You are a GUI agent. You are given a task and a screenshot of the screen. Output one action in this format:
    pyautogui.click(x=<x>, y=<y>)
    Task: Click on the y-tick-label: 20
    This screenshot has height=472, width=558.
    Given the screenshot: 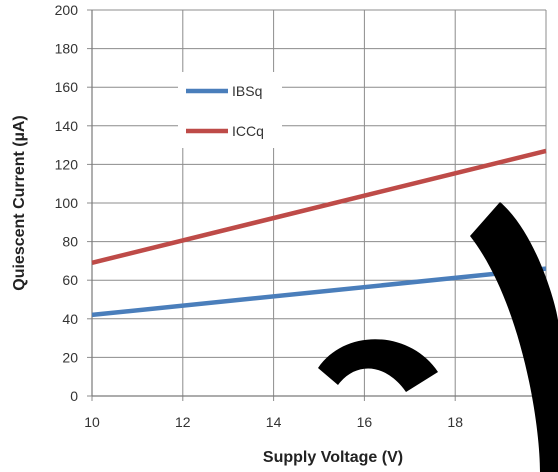 What is the action you would take?
    pyautogui.click(x=70, y=357)
    